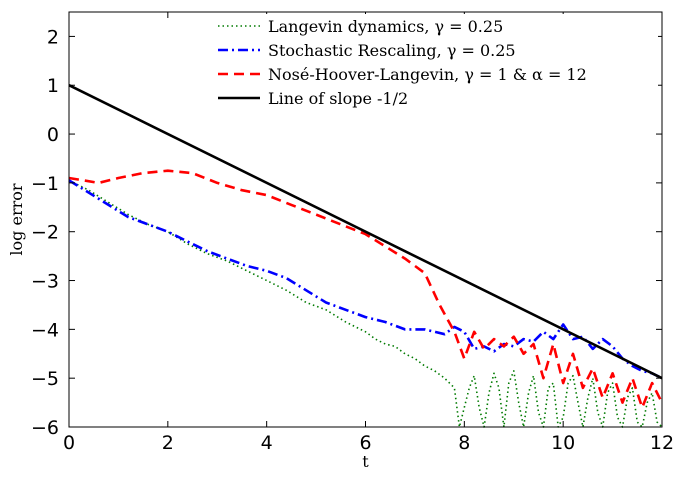  Describe the element at coordinates (392, 50) in the screenshot. I see `legend-label-1: Stochastic Rescaling, γ = 0.25` at that location.